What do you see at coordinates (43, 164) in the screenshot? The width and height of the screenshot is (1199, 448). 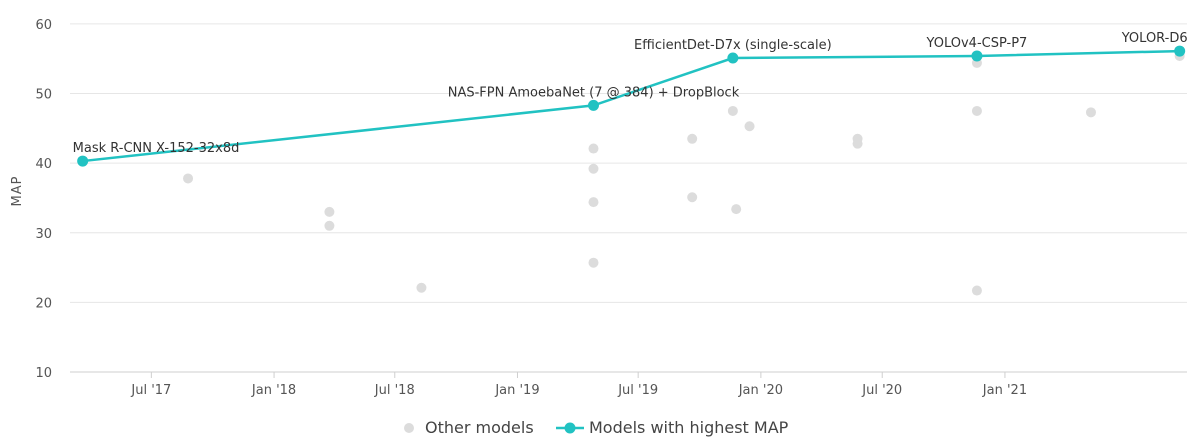 I see `y-tick-label: 40` at bounding box center [43, 164].